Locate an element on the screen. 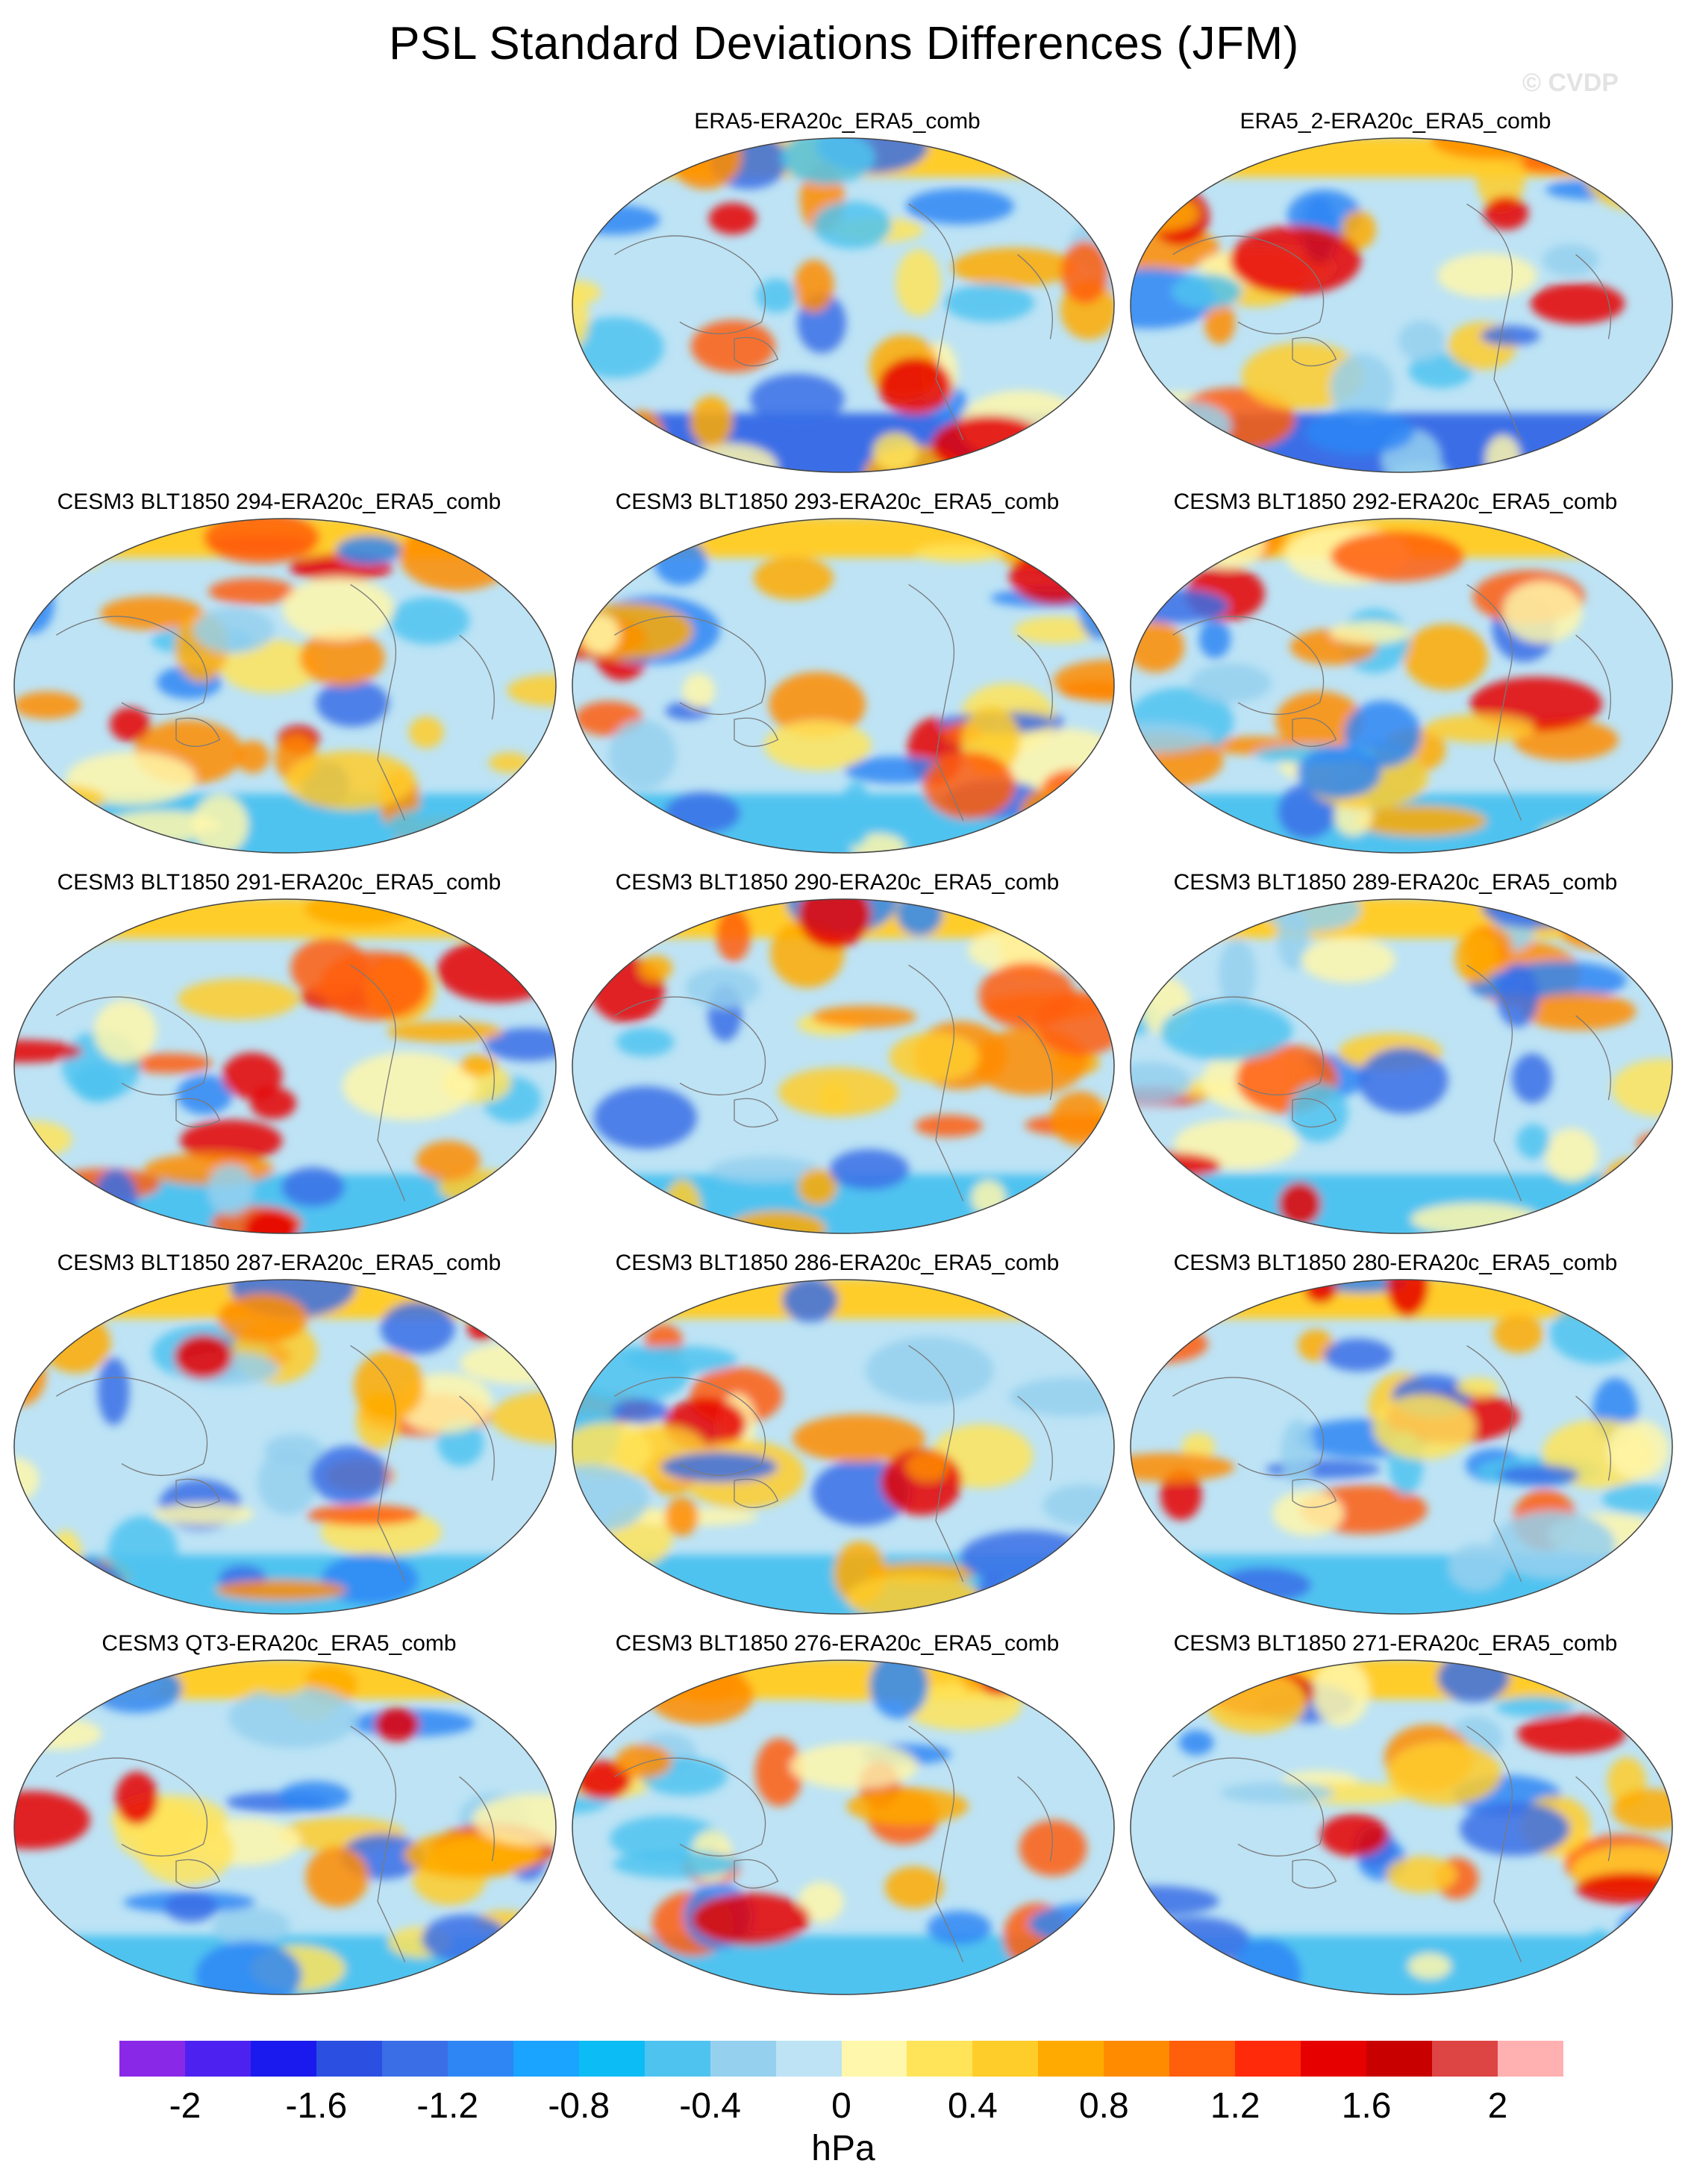 The height and width of the screenshot is (2184, 1688). panel-title: CESM3 BLT1850 287-ERA20c_ERA5_comb is located at coordinates (279, 1263).